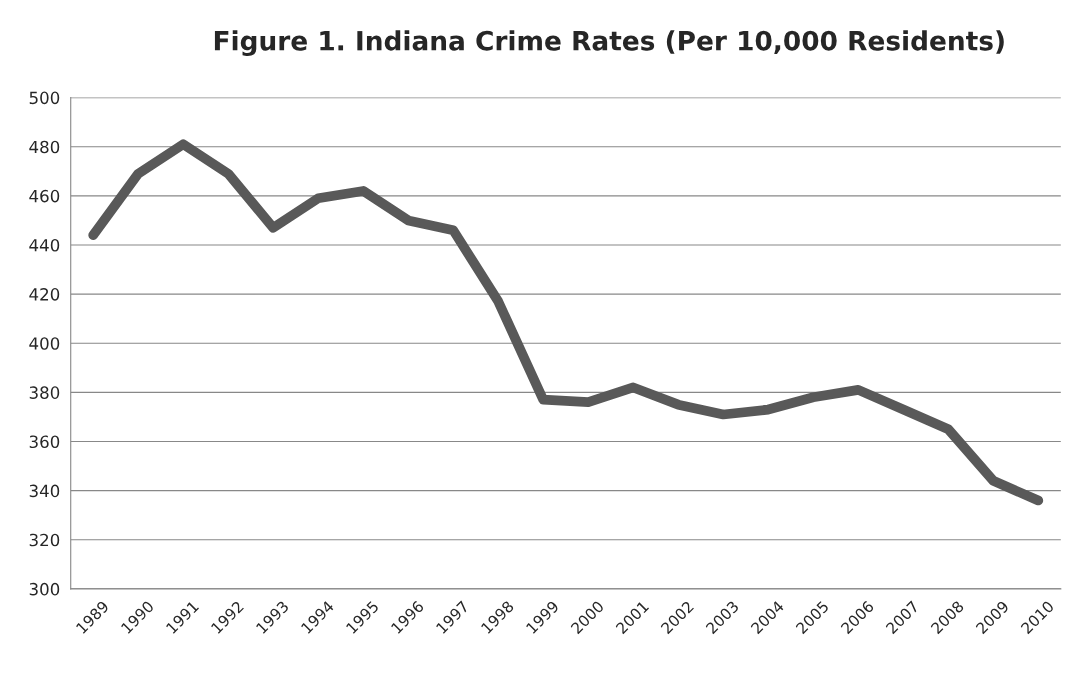 The image size is (1088, 673). I want to click on y-tick-label: 460, so click(44, 196).